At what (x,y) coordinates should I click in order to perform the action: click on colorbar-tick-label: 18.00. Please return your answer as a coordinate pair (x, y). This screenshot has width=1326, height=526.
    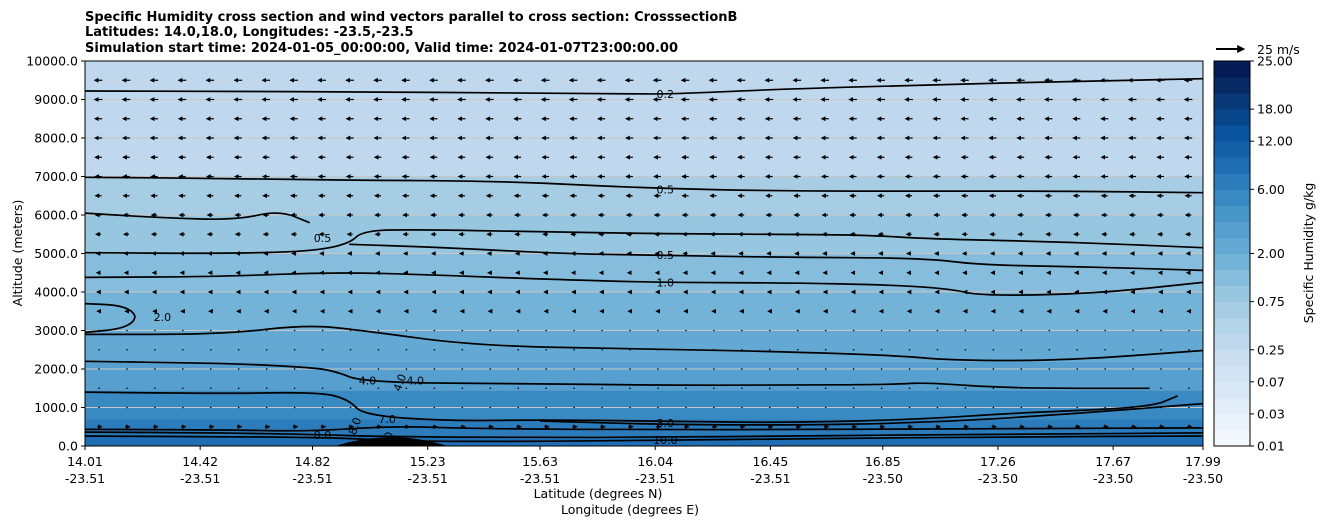
    Looking at the image, I should click on (1275, 109).